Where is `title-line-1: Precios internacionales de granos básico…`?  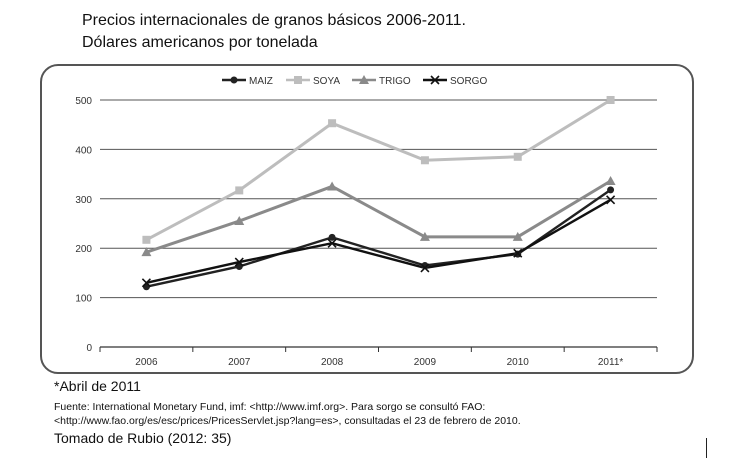 title-line-1: Precios internacionales de granos básico… is located at coordinates (274, 20).